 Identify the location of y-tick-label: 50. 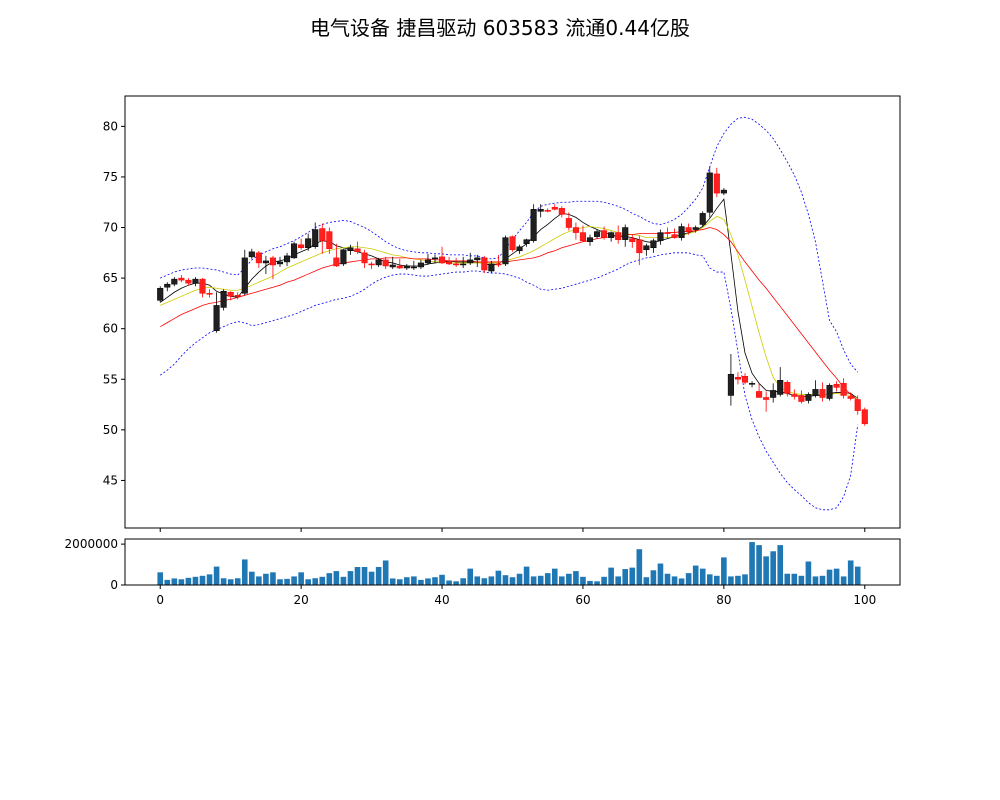
(110, 430).